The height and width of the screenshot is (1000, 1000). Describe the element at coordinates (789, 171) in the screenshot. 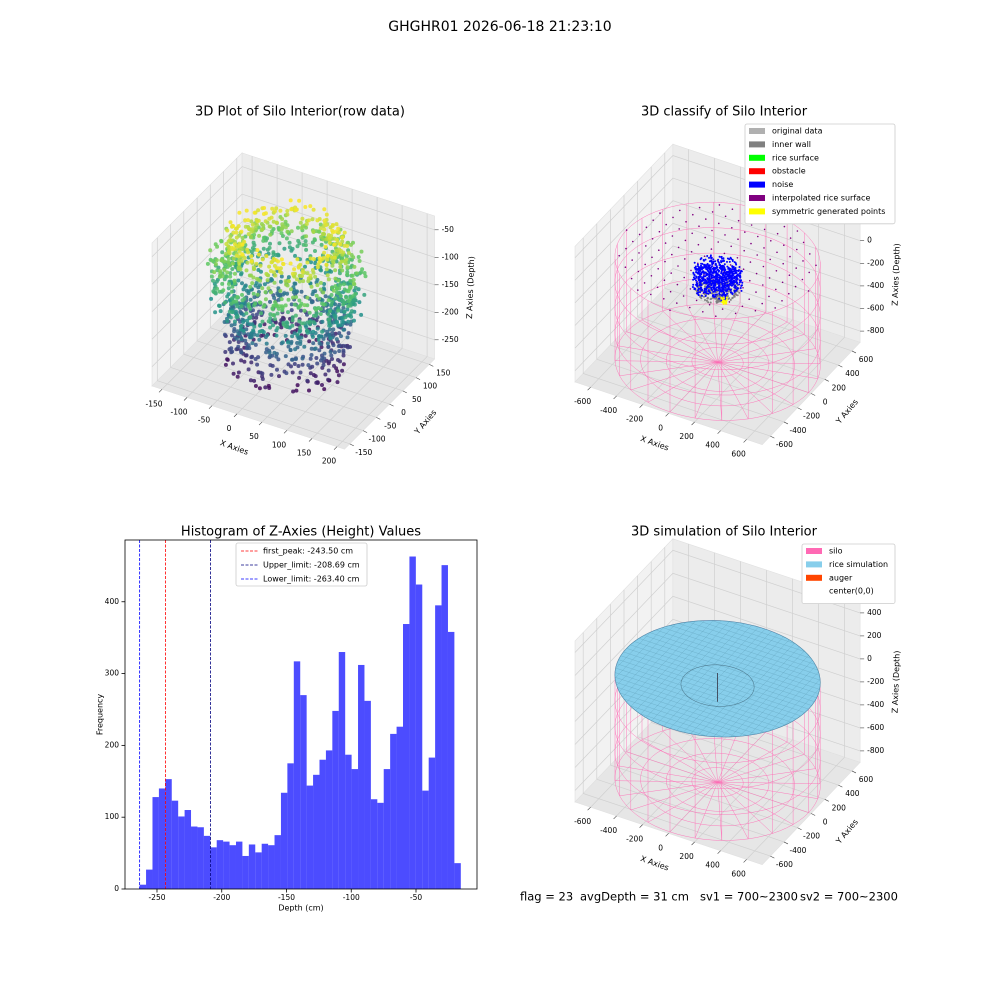

I see `legend-label: obstacle` at that location.